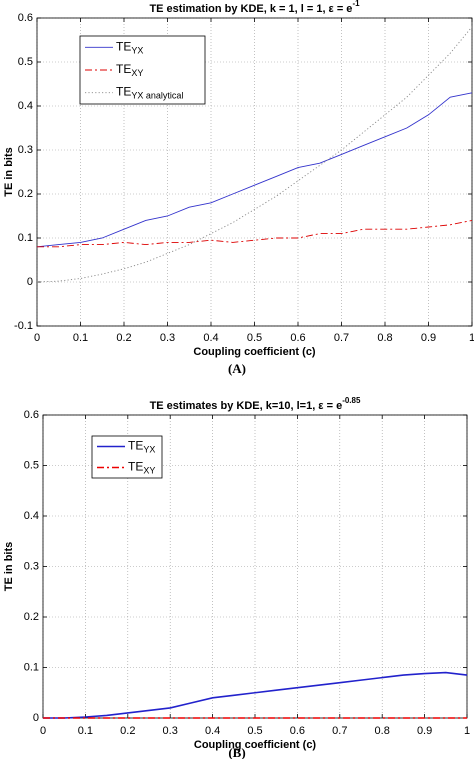 This screenshot has width=474, height=759. What do you see at coordinates (236, 752) in the screenshot?
I see `panel-label: (B)` at bounding box center [236, 752].